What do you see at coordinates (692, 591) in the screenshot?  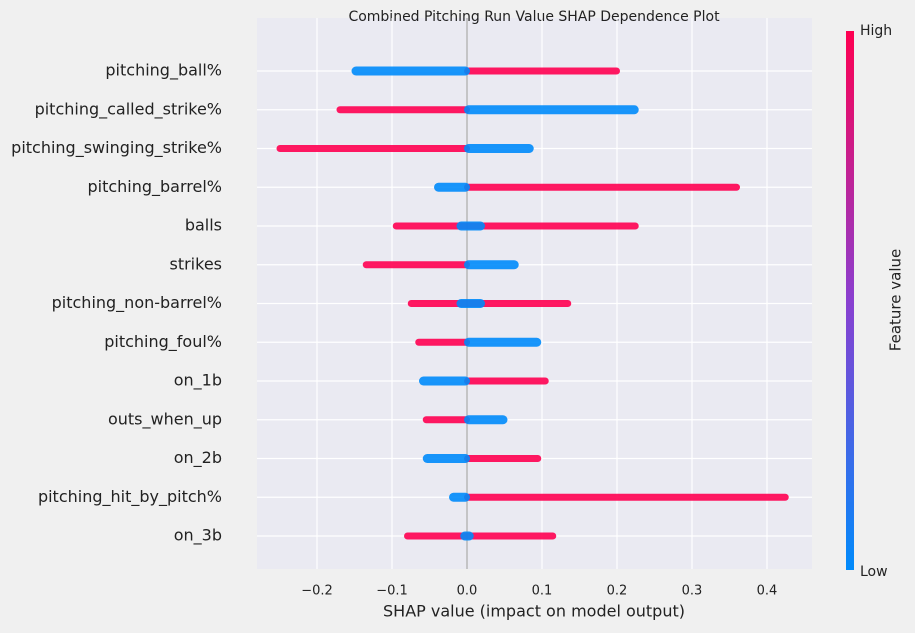 I see `x-tick-label: 0.3` at bounding box center [692, 591].